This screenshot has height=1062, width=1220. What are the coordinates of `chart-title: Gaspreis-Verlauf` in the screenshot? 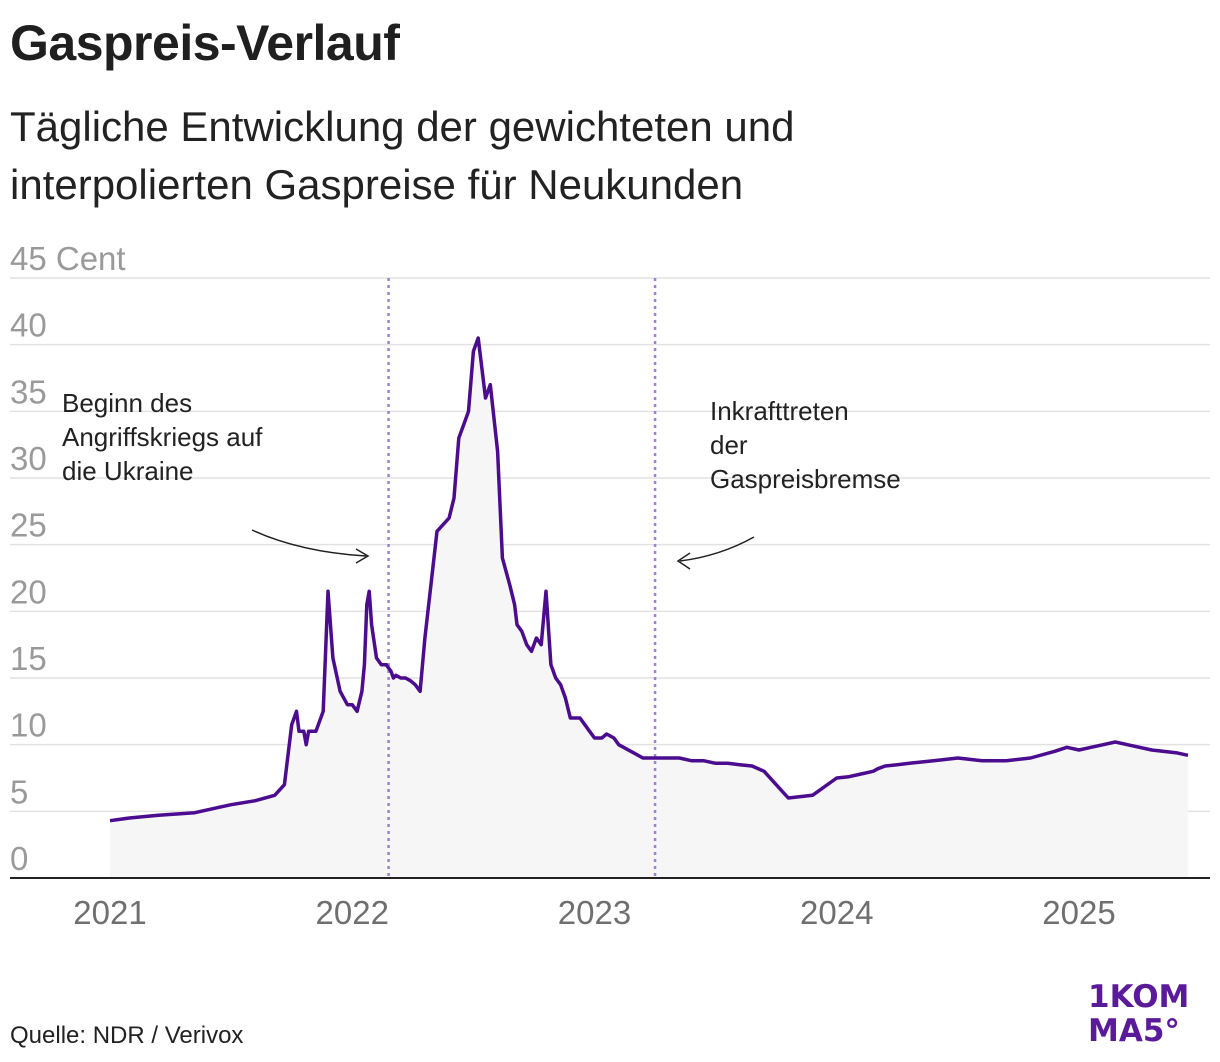 It's located at (205, 43).